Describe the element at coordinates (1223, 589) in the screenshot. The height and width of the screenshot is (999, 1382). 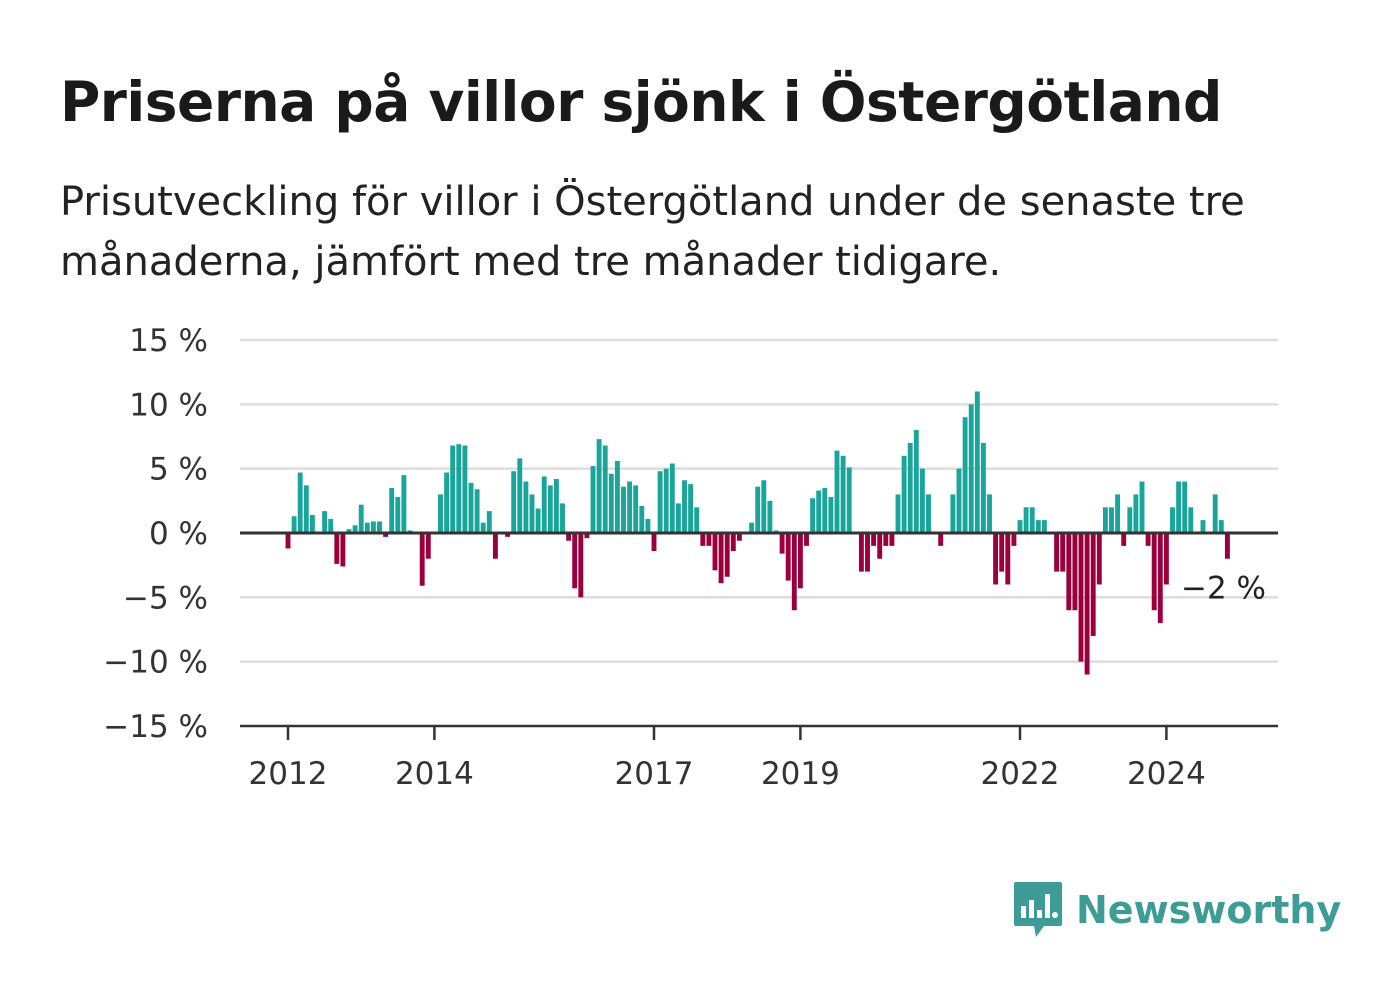
I see `last-value-label: −2 %` at that location.